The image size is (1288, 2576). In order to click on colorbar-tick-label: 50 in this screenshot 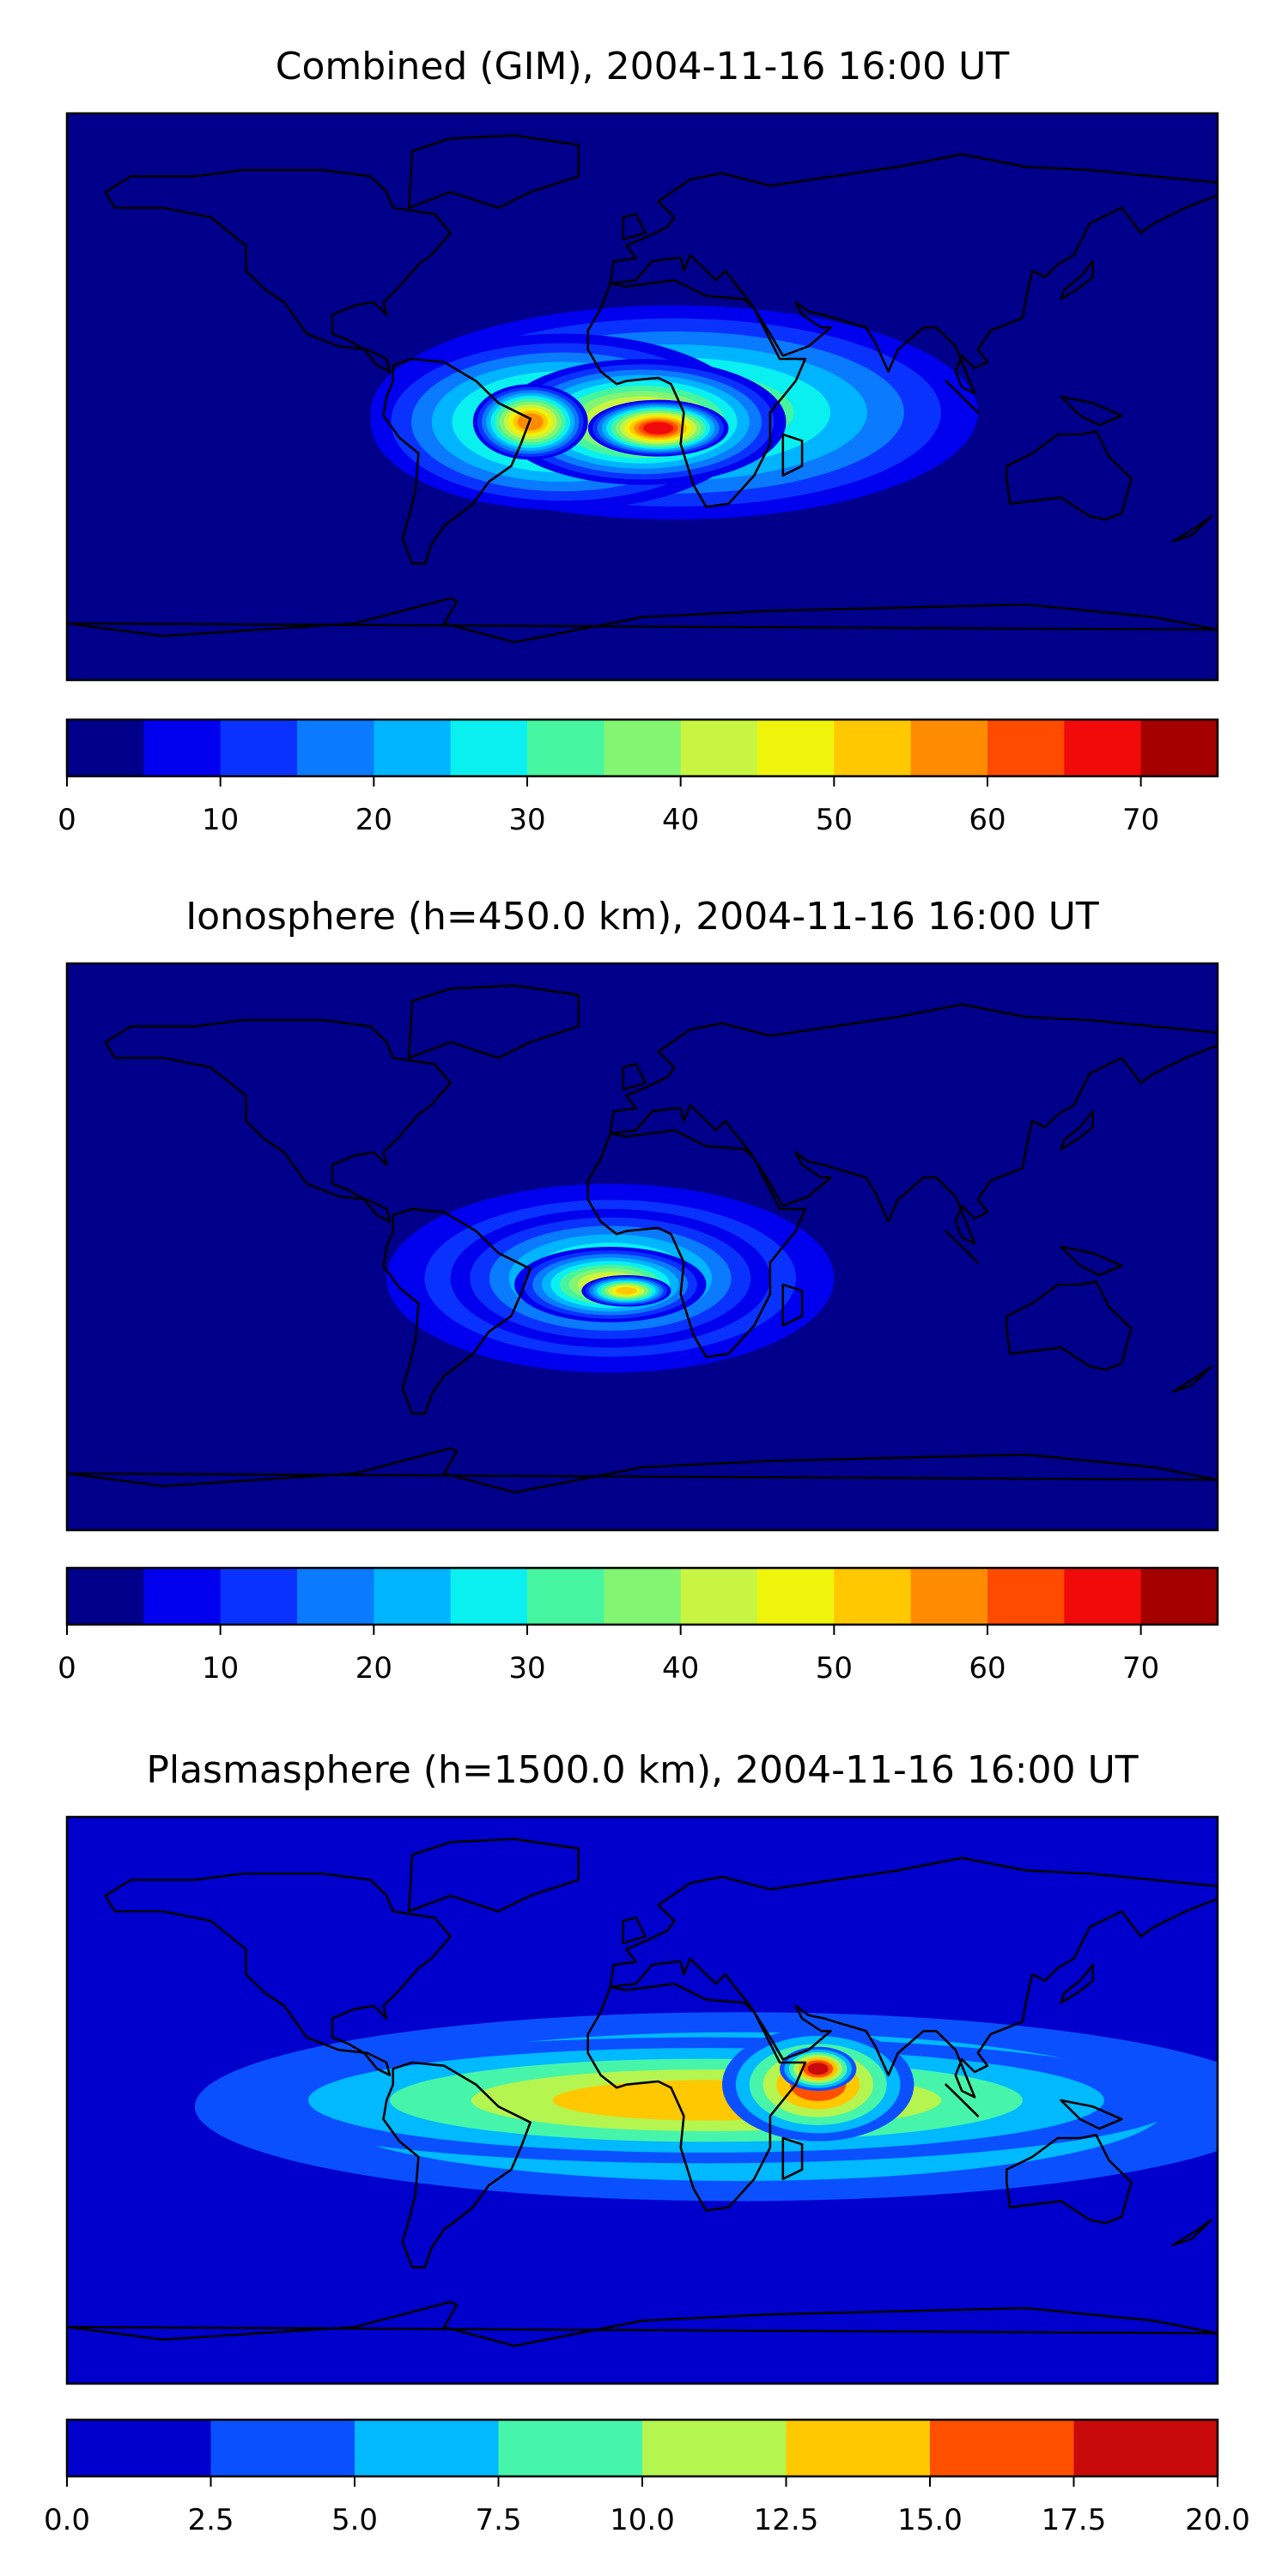, I will do `click(834, 820)`.